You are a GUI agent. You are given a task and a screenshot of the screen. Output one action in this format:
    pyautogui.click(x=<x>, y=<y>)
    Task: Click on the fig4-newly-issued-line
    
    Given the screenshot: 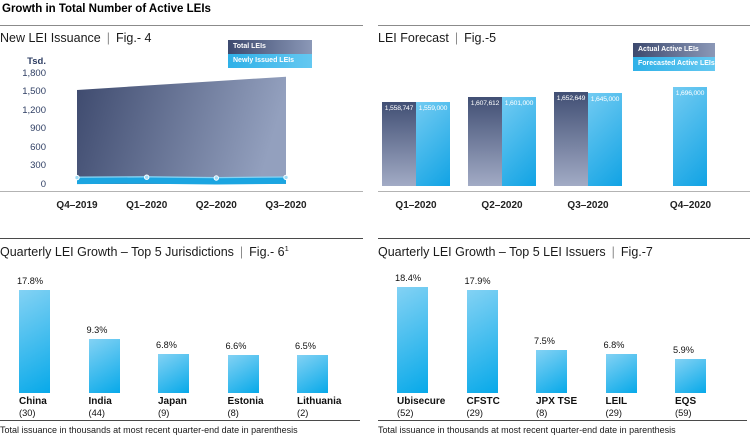 What is the action you would take?
    pyautogui.click(x=181, y=180)
    